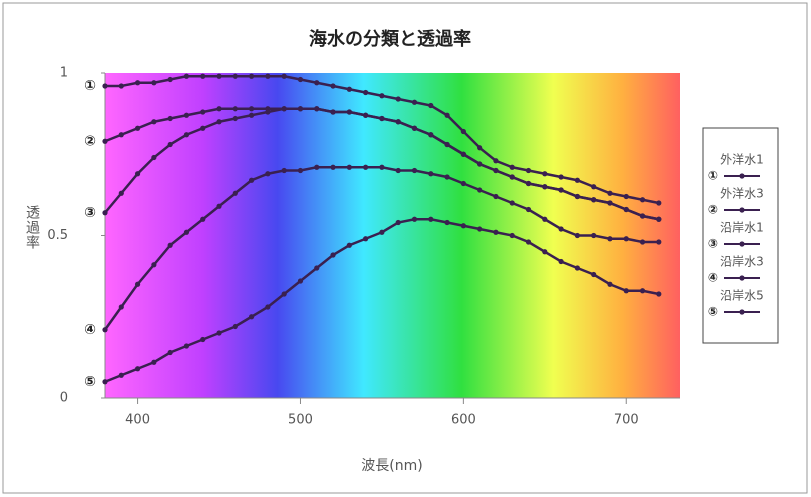 This screenshot has width=811, height=497. Describe the element at coordinates (90, 382) in the screenshot. I see `series-label: ⑤` at that location.